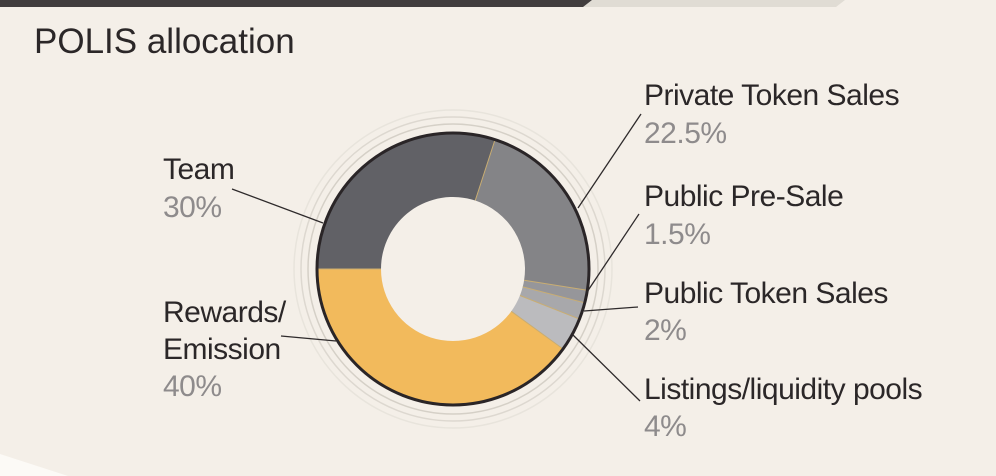 The image size is (996, 476). I want to click on label-team-name: Team, so click(199, 169).